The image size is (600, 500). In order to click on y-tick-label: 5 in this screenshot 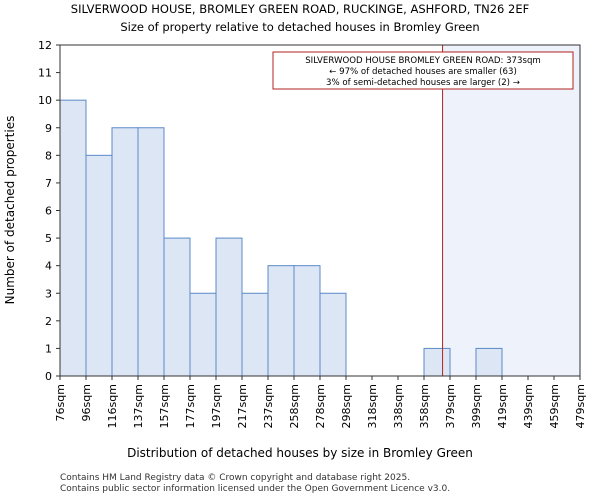, I will do `click(48, 238)`.